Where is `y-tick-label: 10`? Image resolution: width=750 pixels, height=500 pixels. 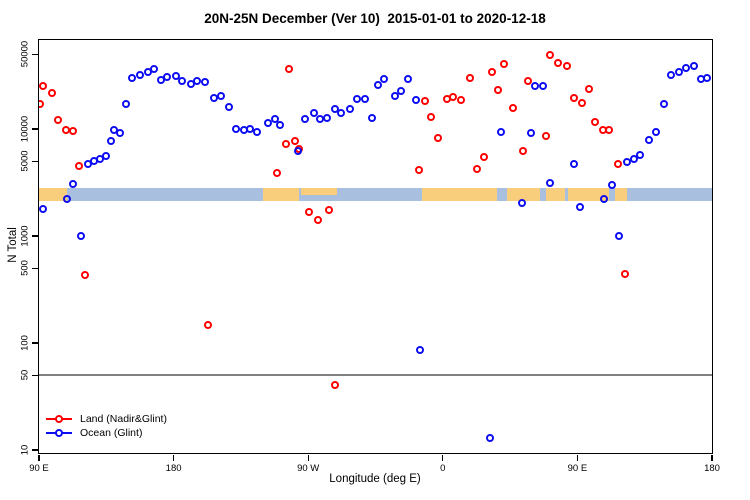 y-tick-label: 10 is located at coordinates (25, 450).